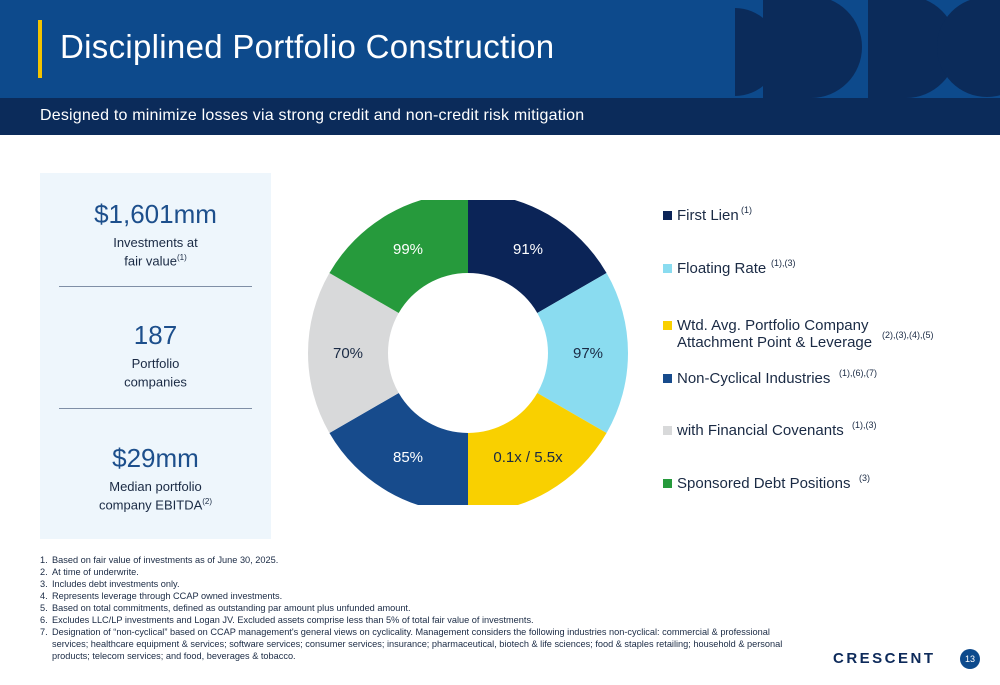 Image resolution: width=1000 pixels, height=685 pixels. What do you see at coordinates (408, 249) in the screenshot?
I see `donut-label-sponsored-debt: 99%` at bounding box center [408, 249].